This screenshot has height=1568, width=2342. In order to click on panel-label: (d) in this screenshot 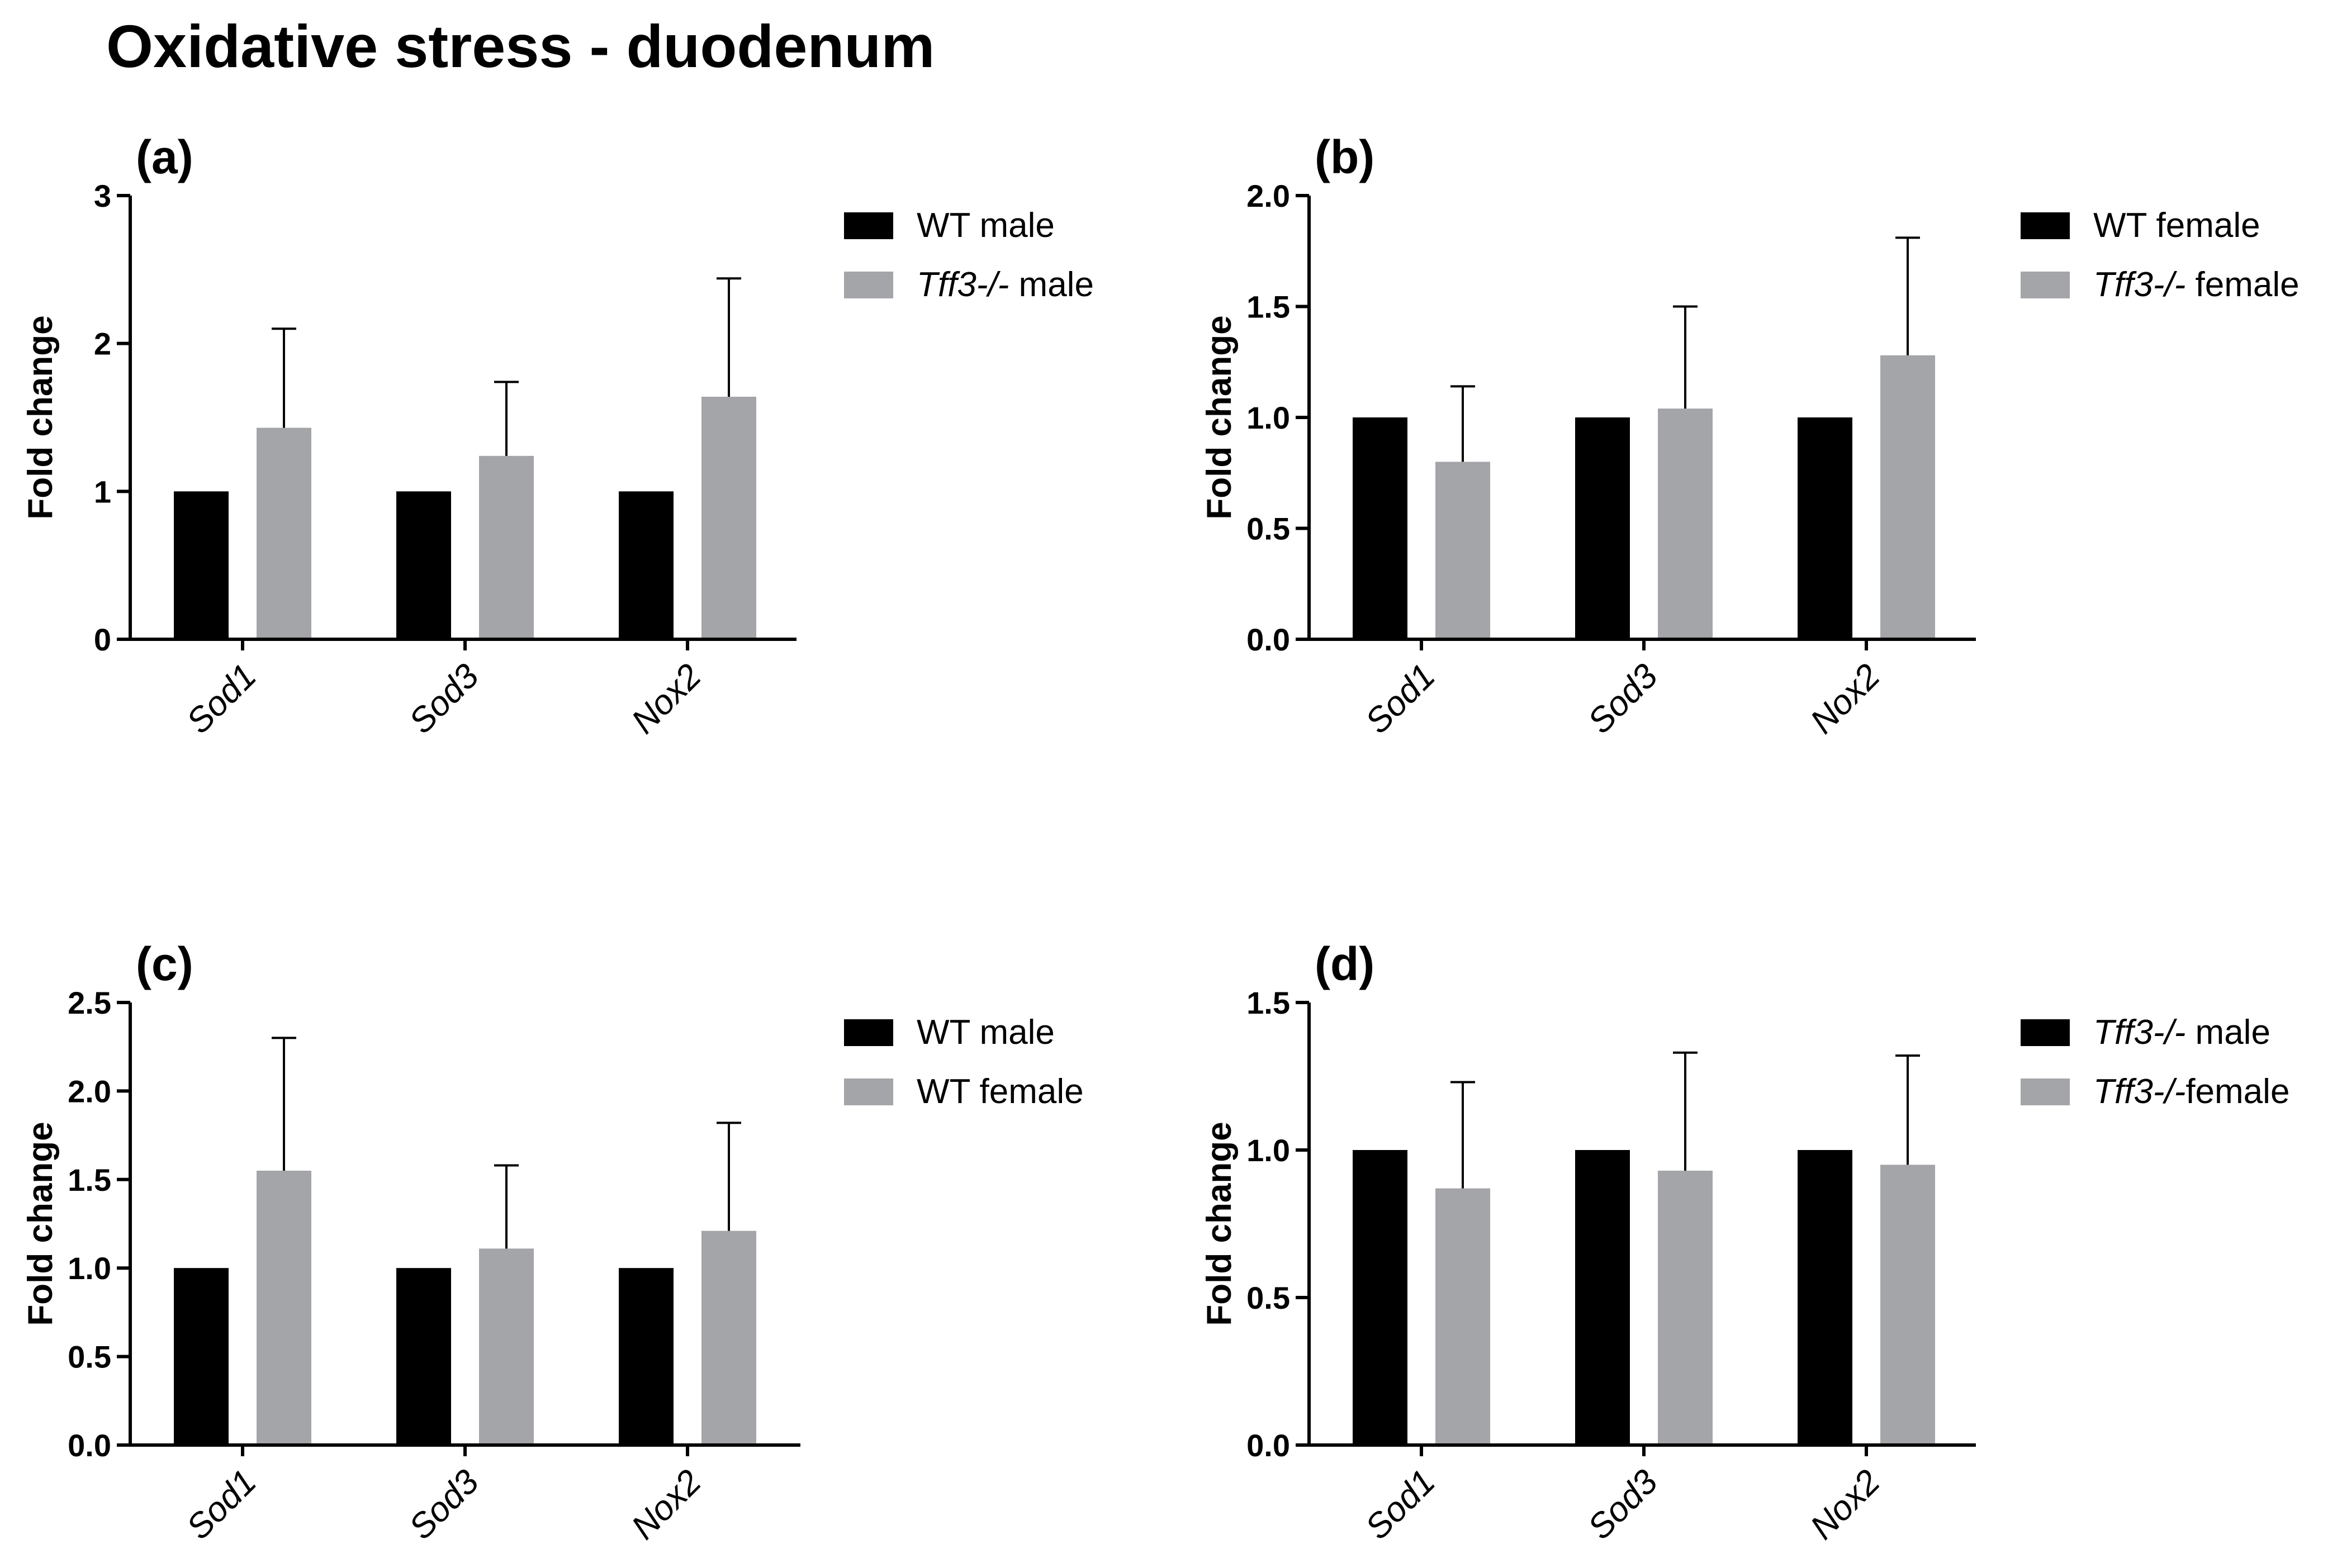, I will do `click(1344, 964)`.